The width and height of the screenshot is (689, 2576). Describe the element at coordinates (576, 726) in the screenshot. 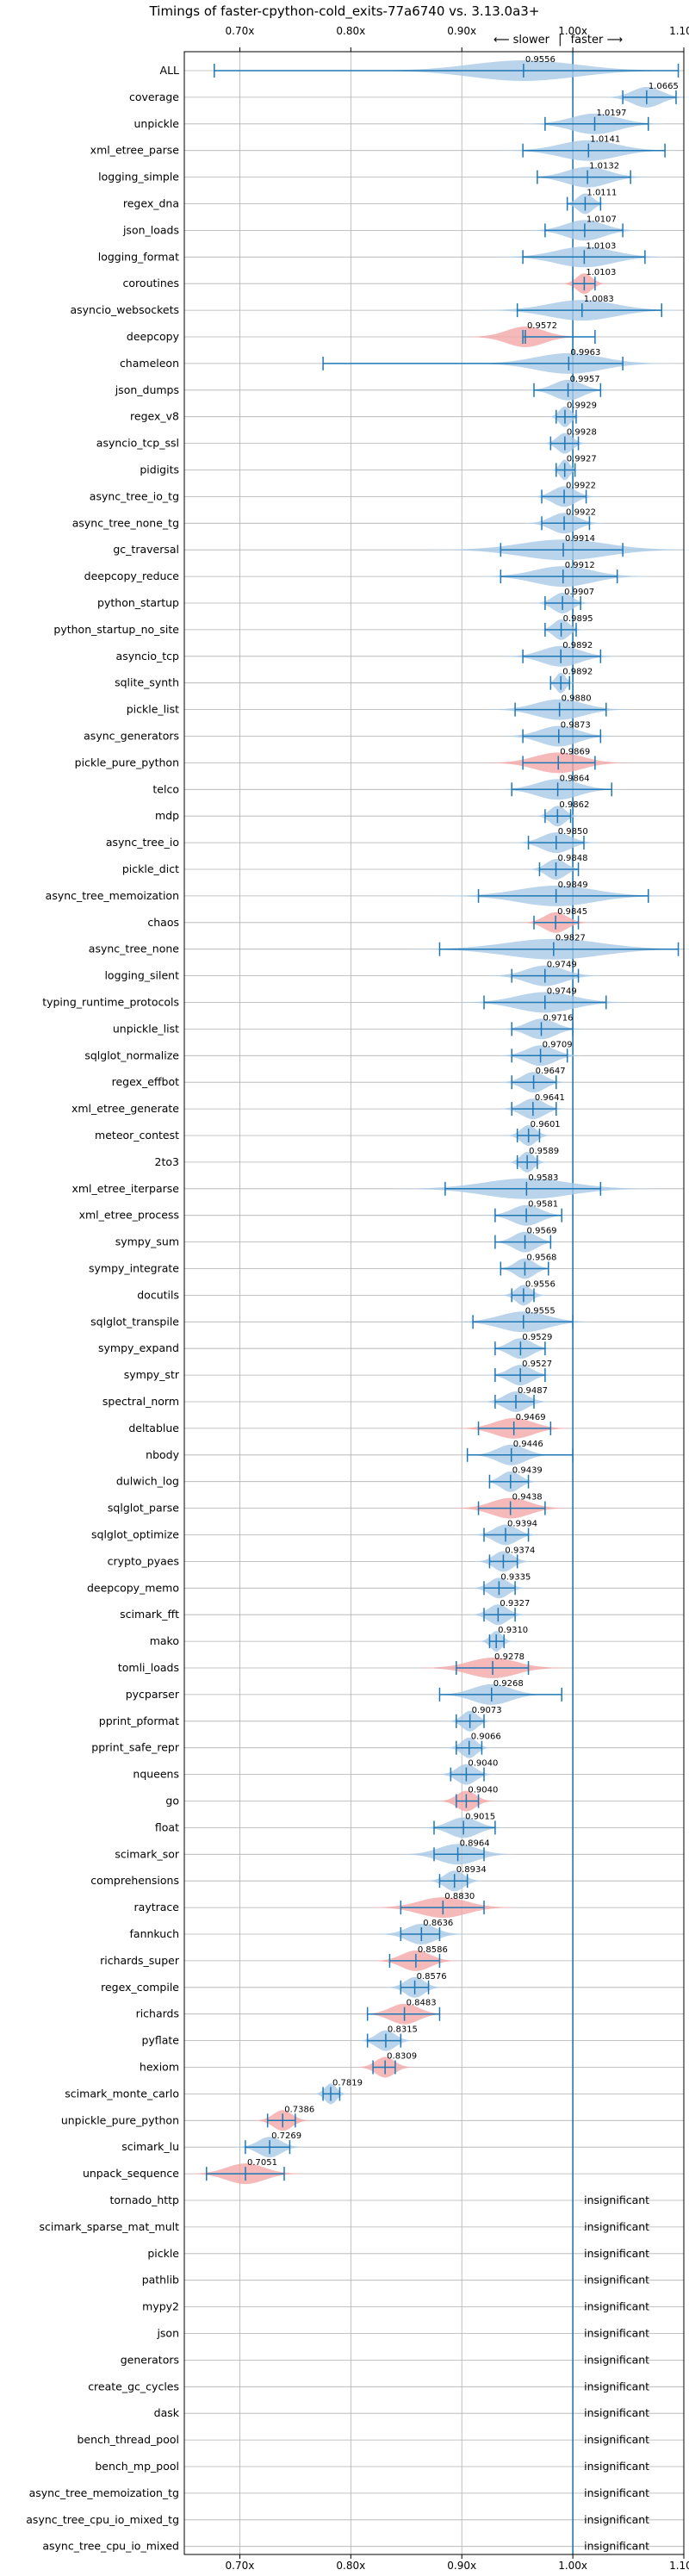

I see `value-label: 0.9873` at that location.